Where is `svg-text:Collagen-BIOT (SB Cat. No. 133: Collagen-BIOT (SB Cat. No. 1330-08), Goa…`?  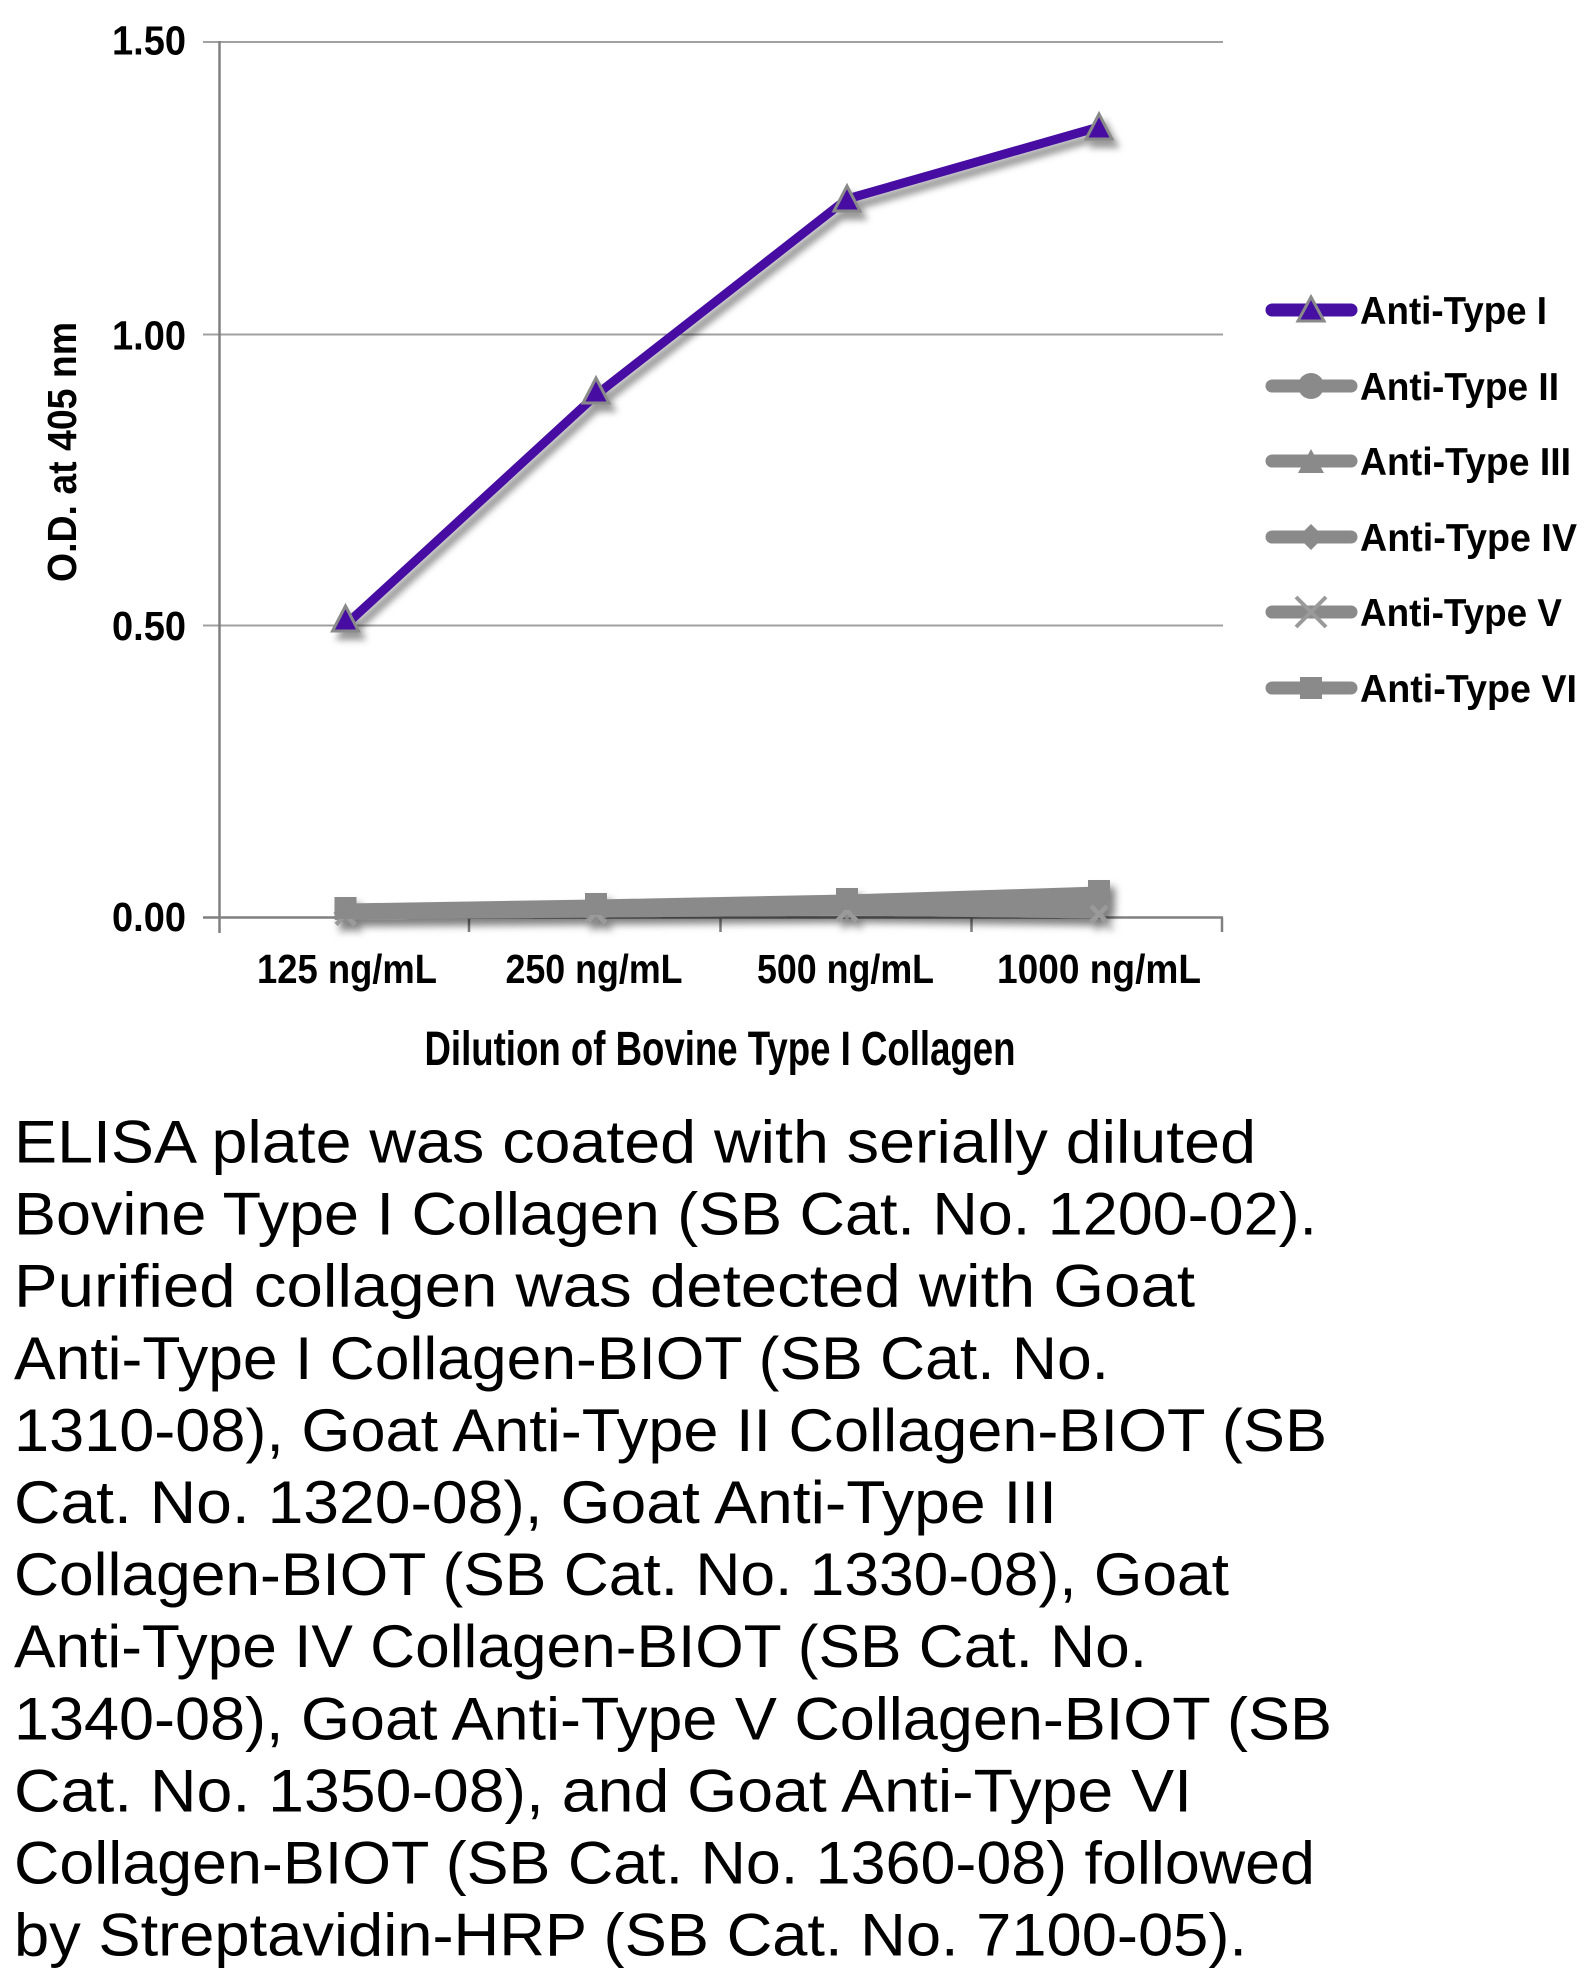 svg-text:Collagen-BIOT (SB Cat. No. 133: Collagen-BIOT (SB Cat. No. 1330-08), Goa… is located at coordinates (621, 1574).